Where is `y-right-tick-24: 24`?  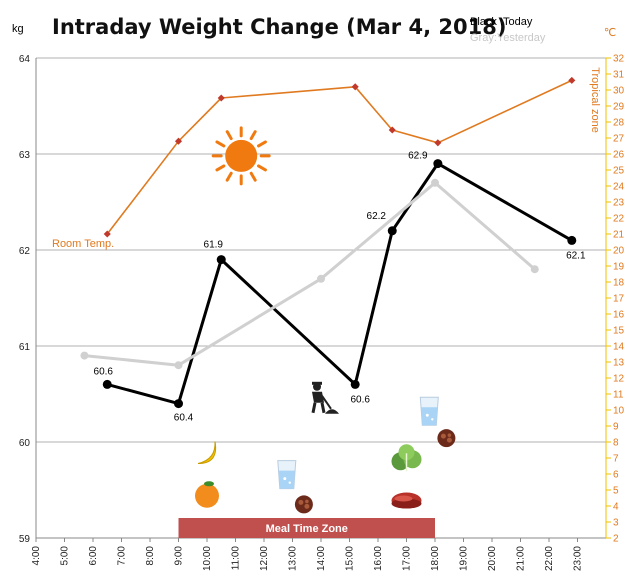 y-right-tick-24: 24 is located at coordinates (619, 187).